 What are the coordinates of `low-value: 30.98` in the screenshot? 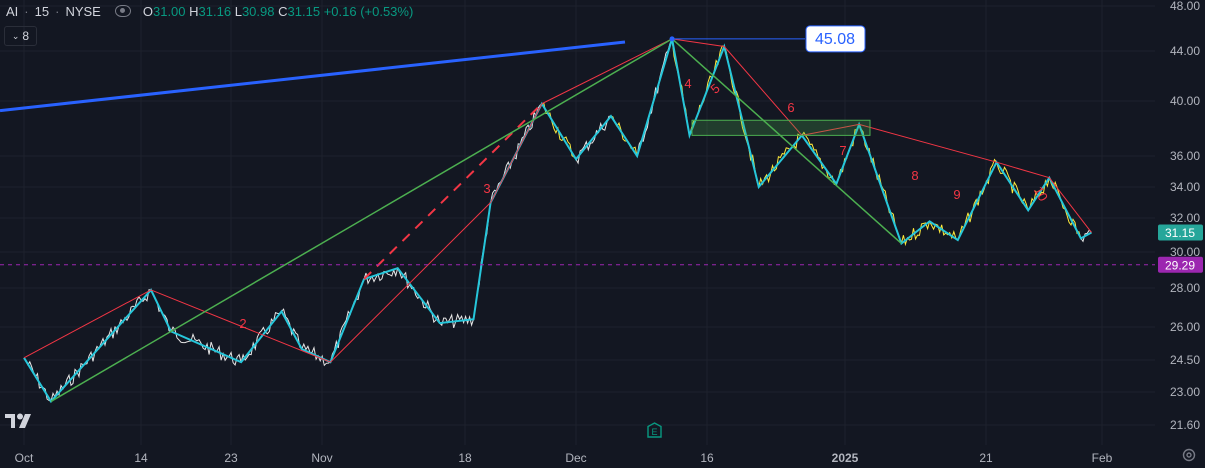 It's located at (258, 11).